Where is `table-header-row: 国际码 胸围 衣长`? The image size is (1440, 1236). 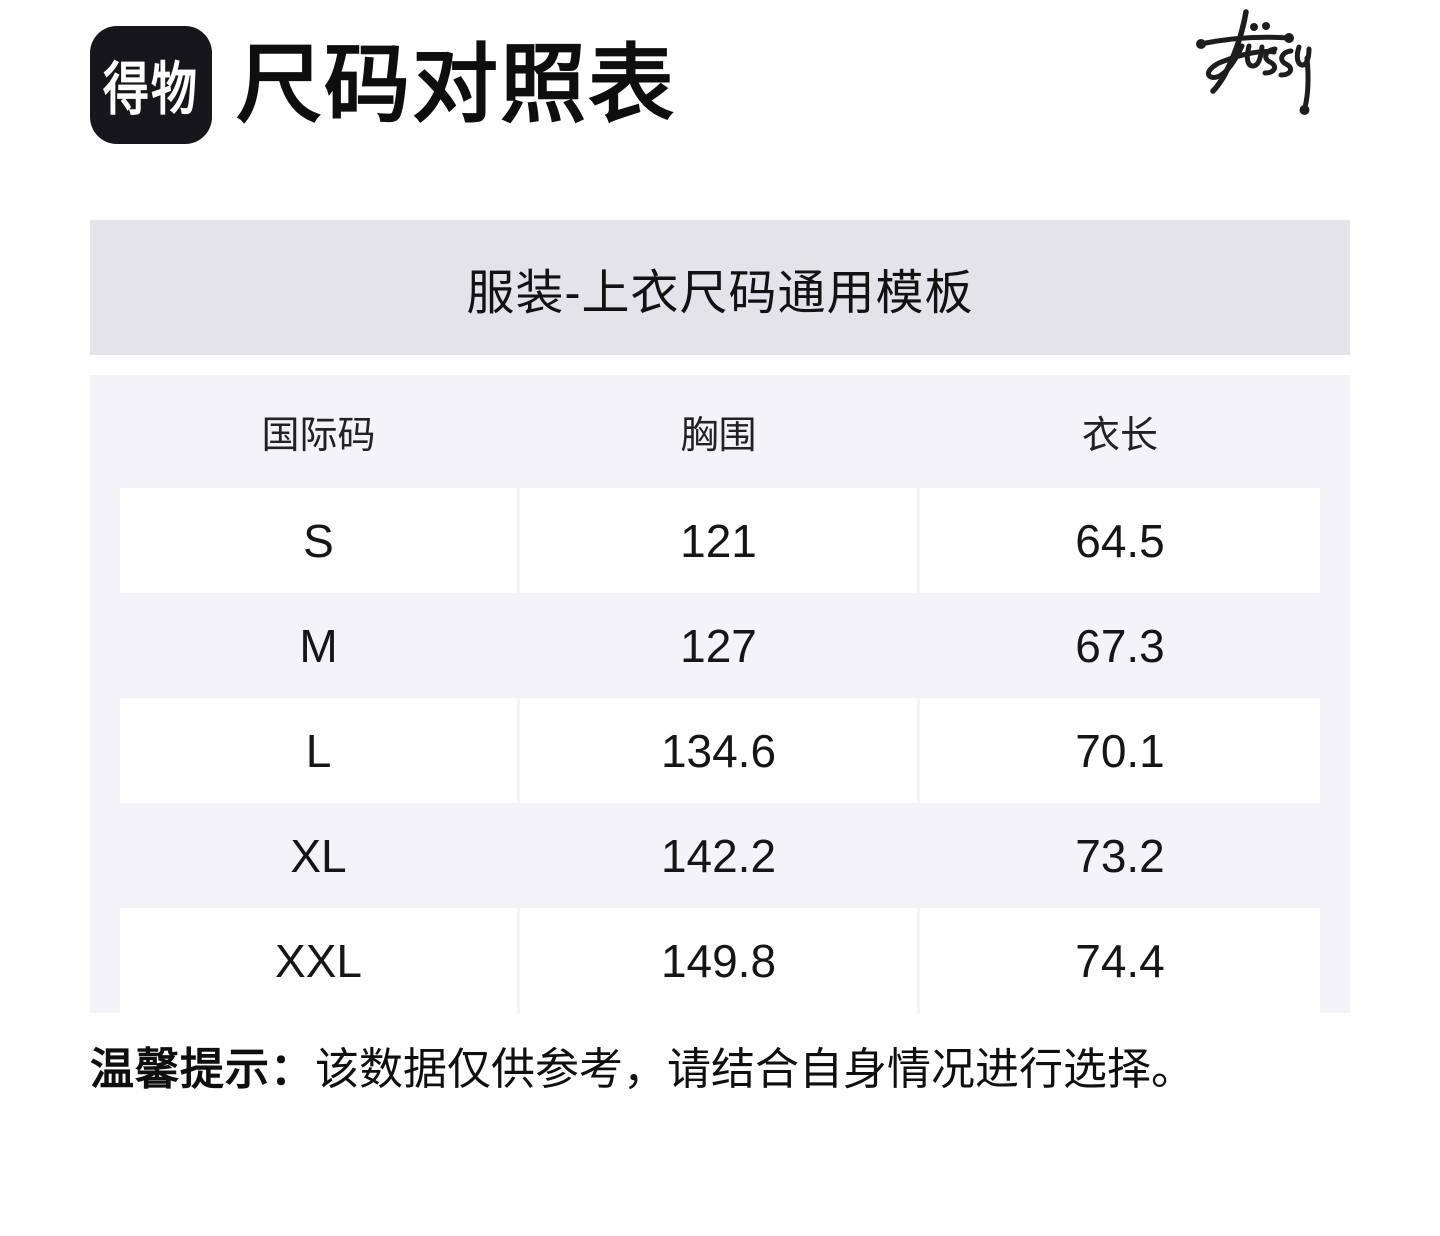 table-header-row: 国际码 胸围 衣长 is located at coordinates (720, 431).